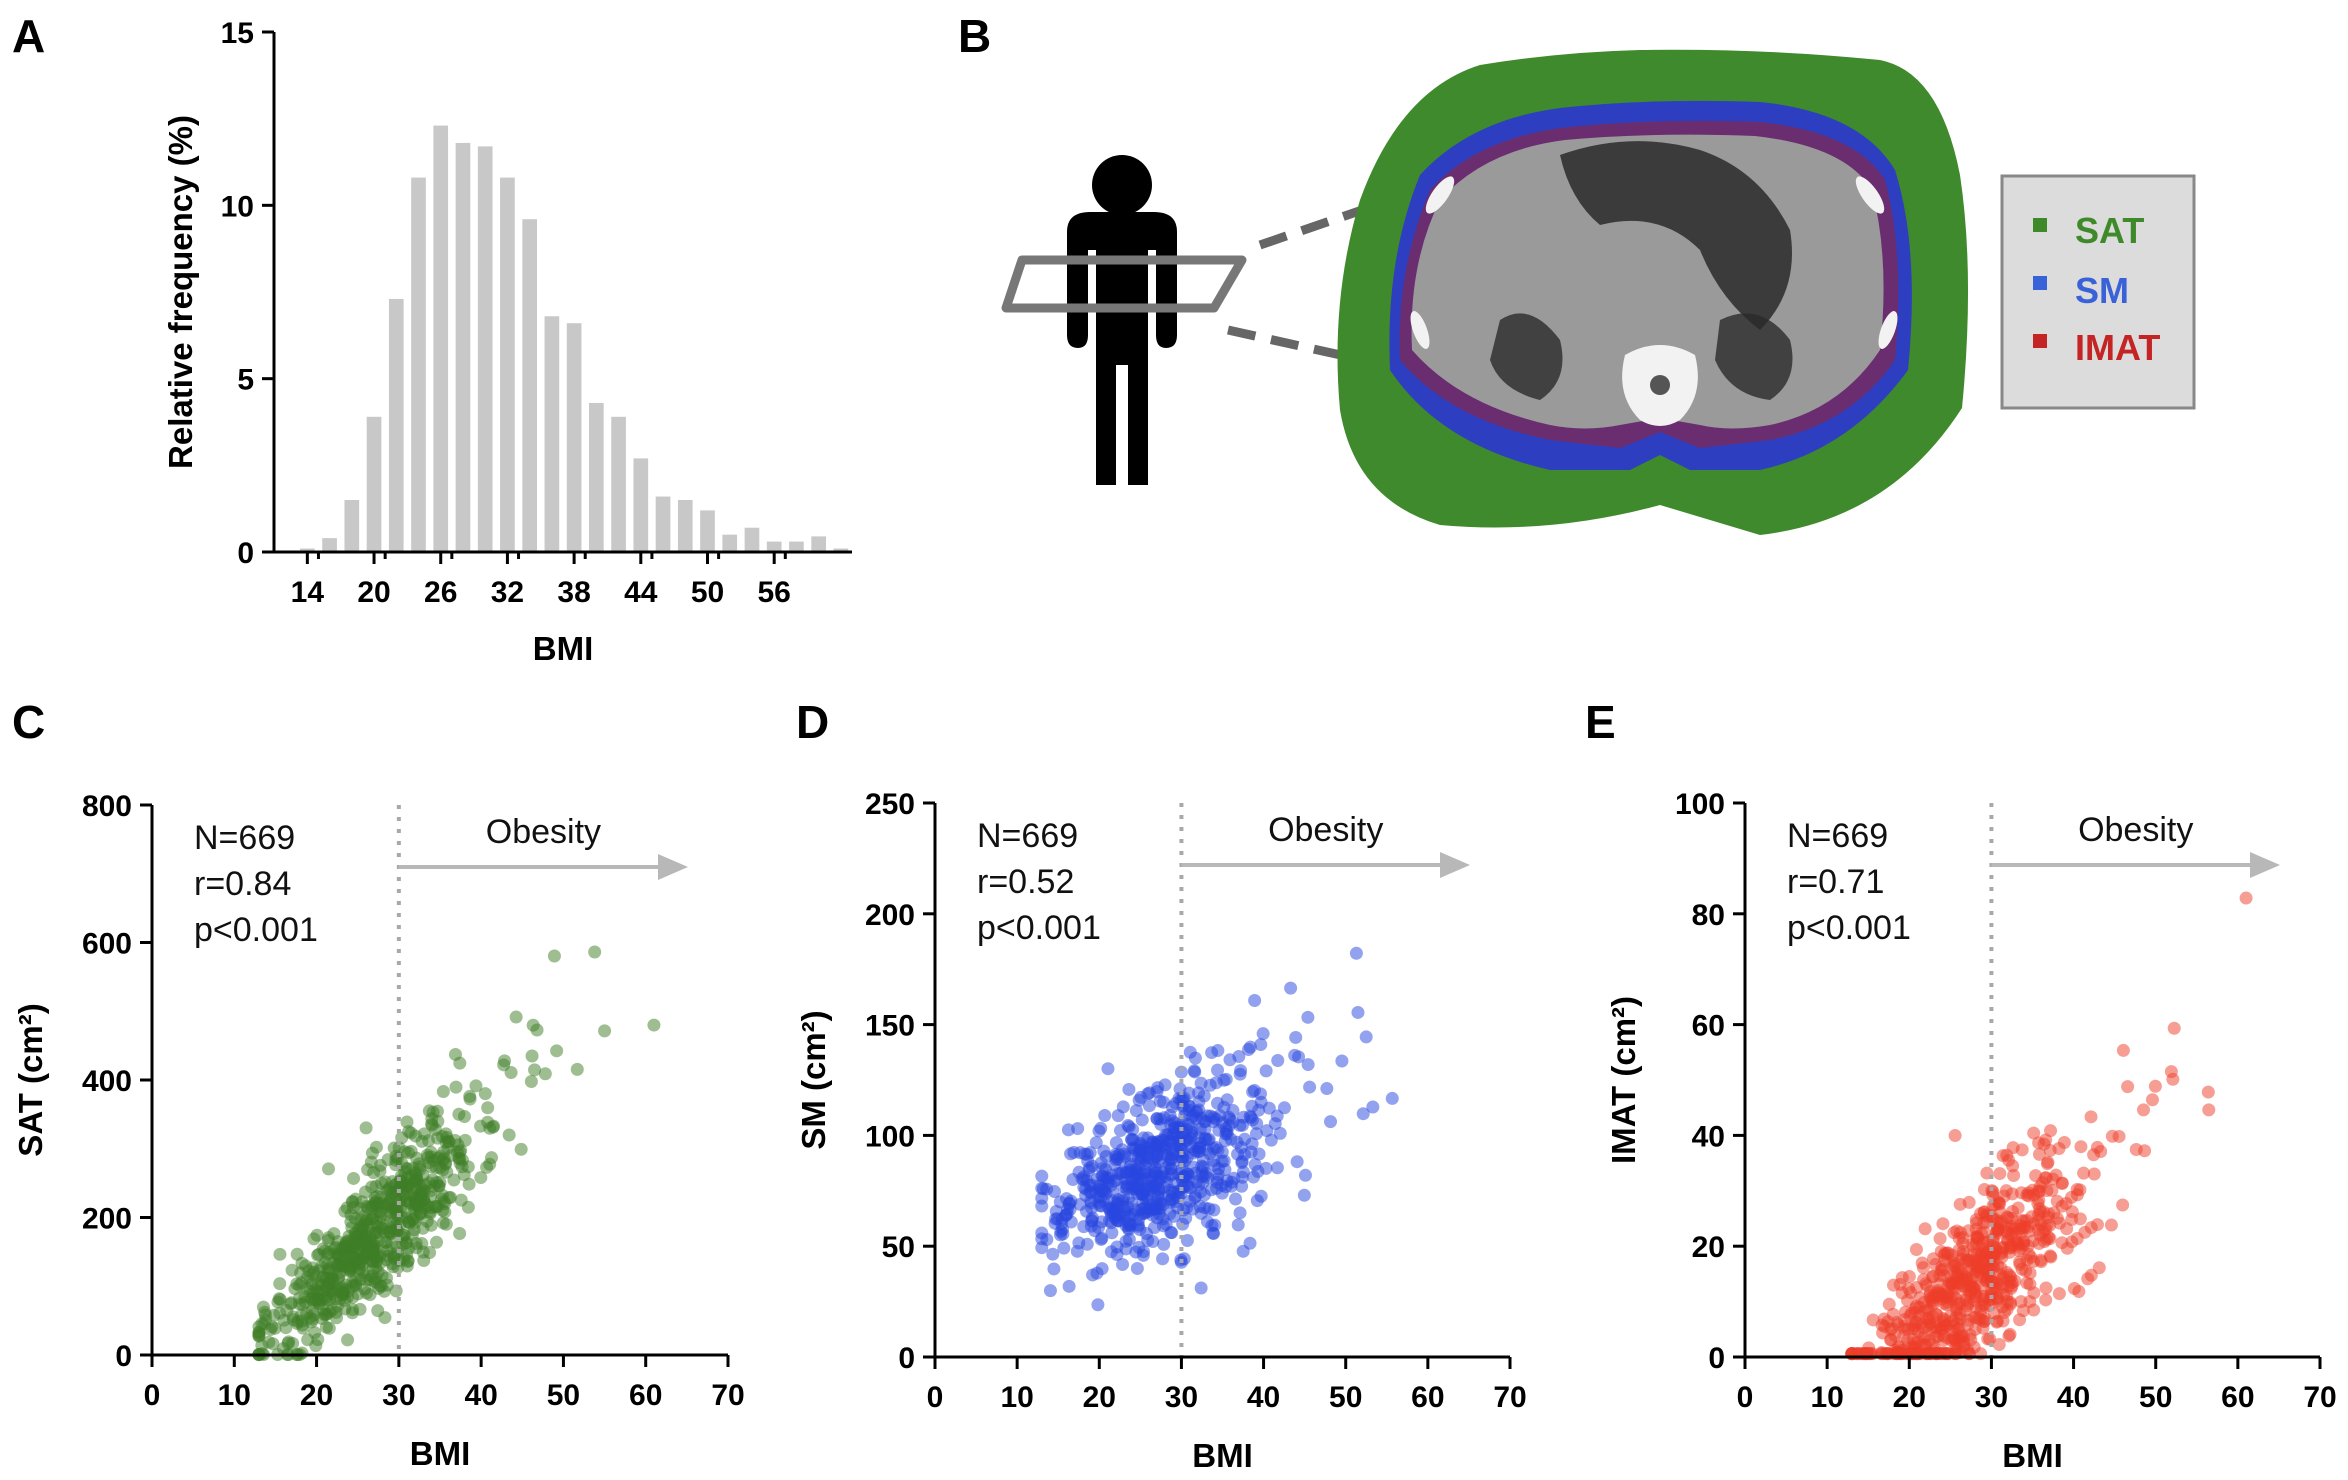 Image resolution: width=2348 pixels, height=1480 pixels. What do you see at coordinates (2040, 225) in the screenshot?
I see `sat-legend-swatch` at bounding box center [2040, 225].